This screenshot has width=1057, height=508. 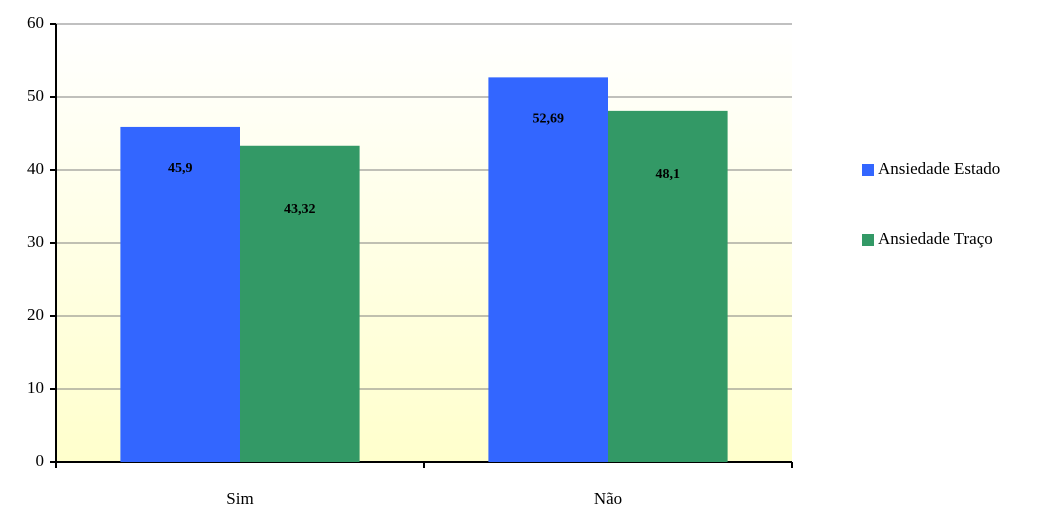 I want to click on y-tick-label: 10, so click(x=35, y=387).